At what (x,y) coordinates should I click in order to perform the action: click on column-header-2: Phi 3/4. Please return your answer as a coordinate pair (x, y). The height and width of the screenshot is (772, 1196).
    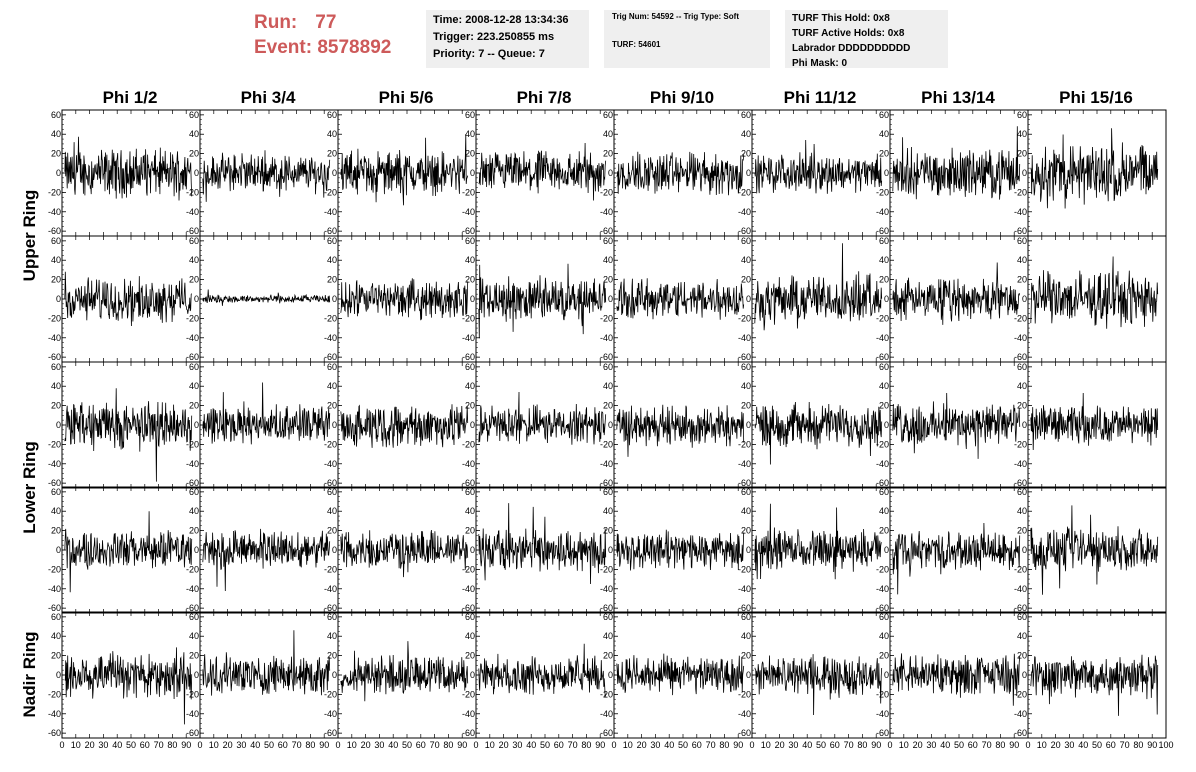
    Looking at the image, I should click on (268, 97).